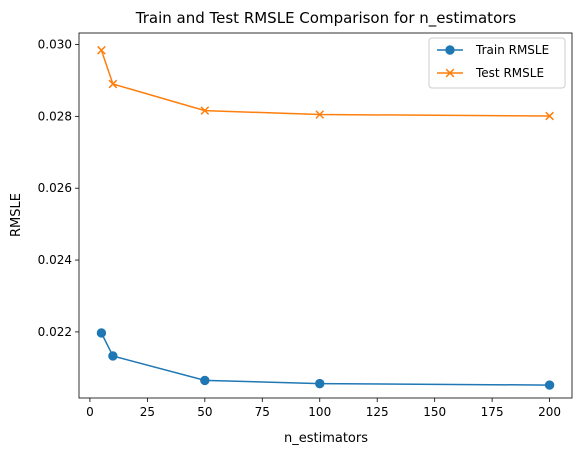  Describe the element at coordinates (549, 412) in the screenshot. I see `x-tick-label: 200` at that location.